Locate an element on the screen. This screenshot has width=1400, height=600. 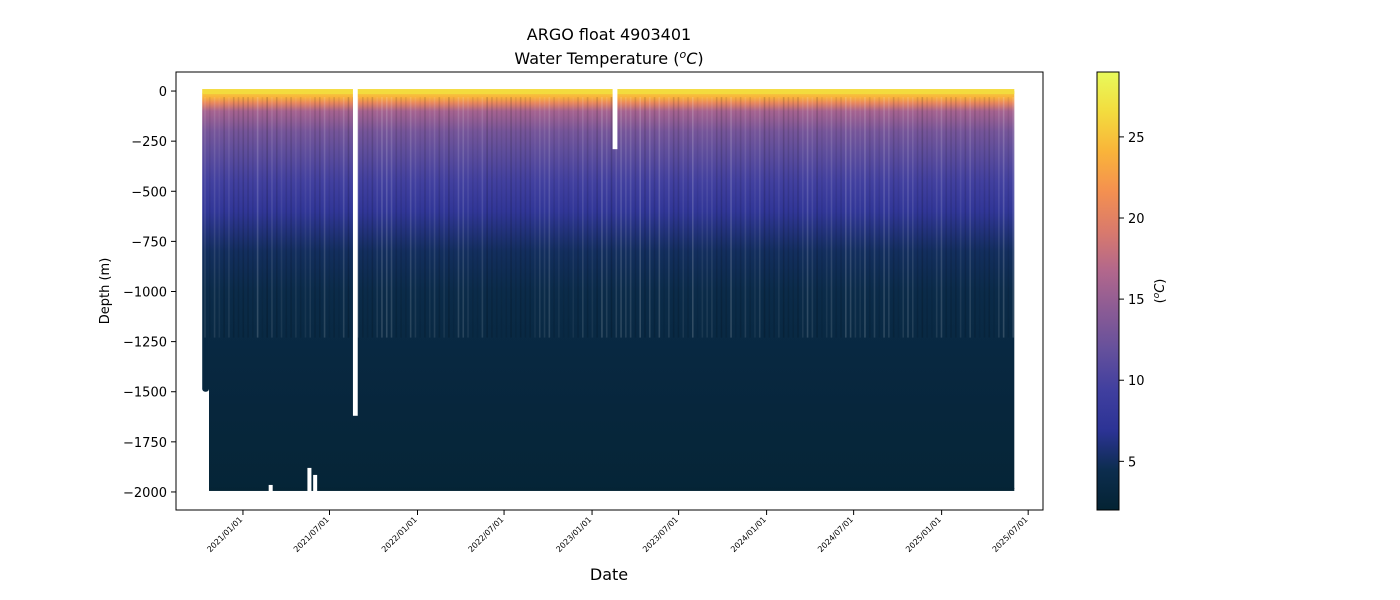
x-tick-label: 2023/07/01 is located at coordinates (660, 534).